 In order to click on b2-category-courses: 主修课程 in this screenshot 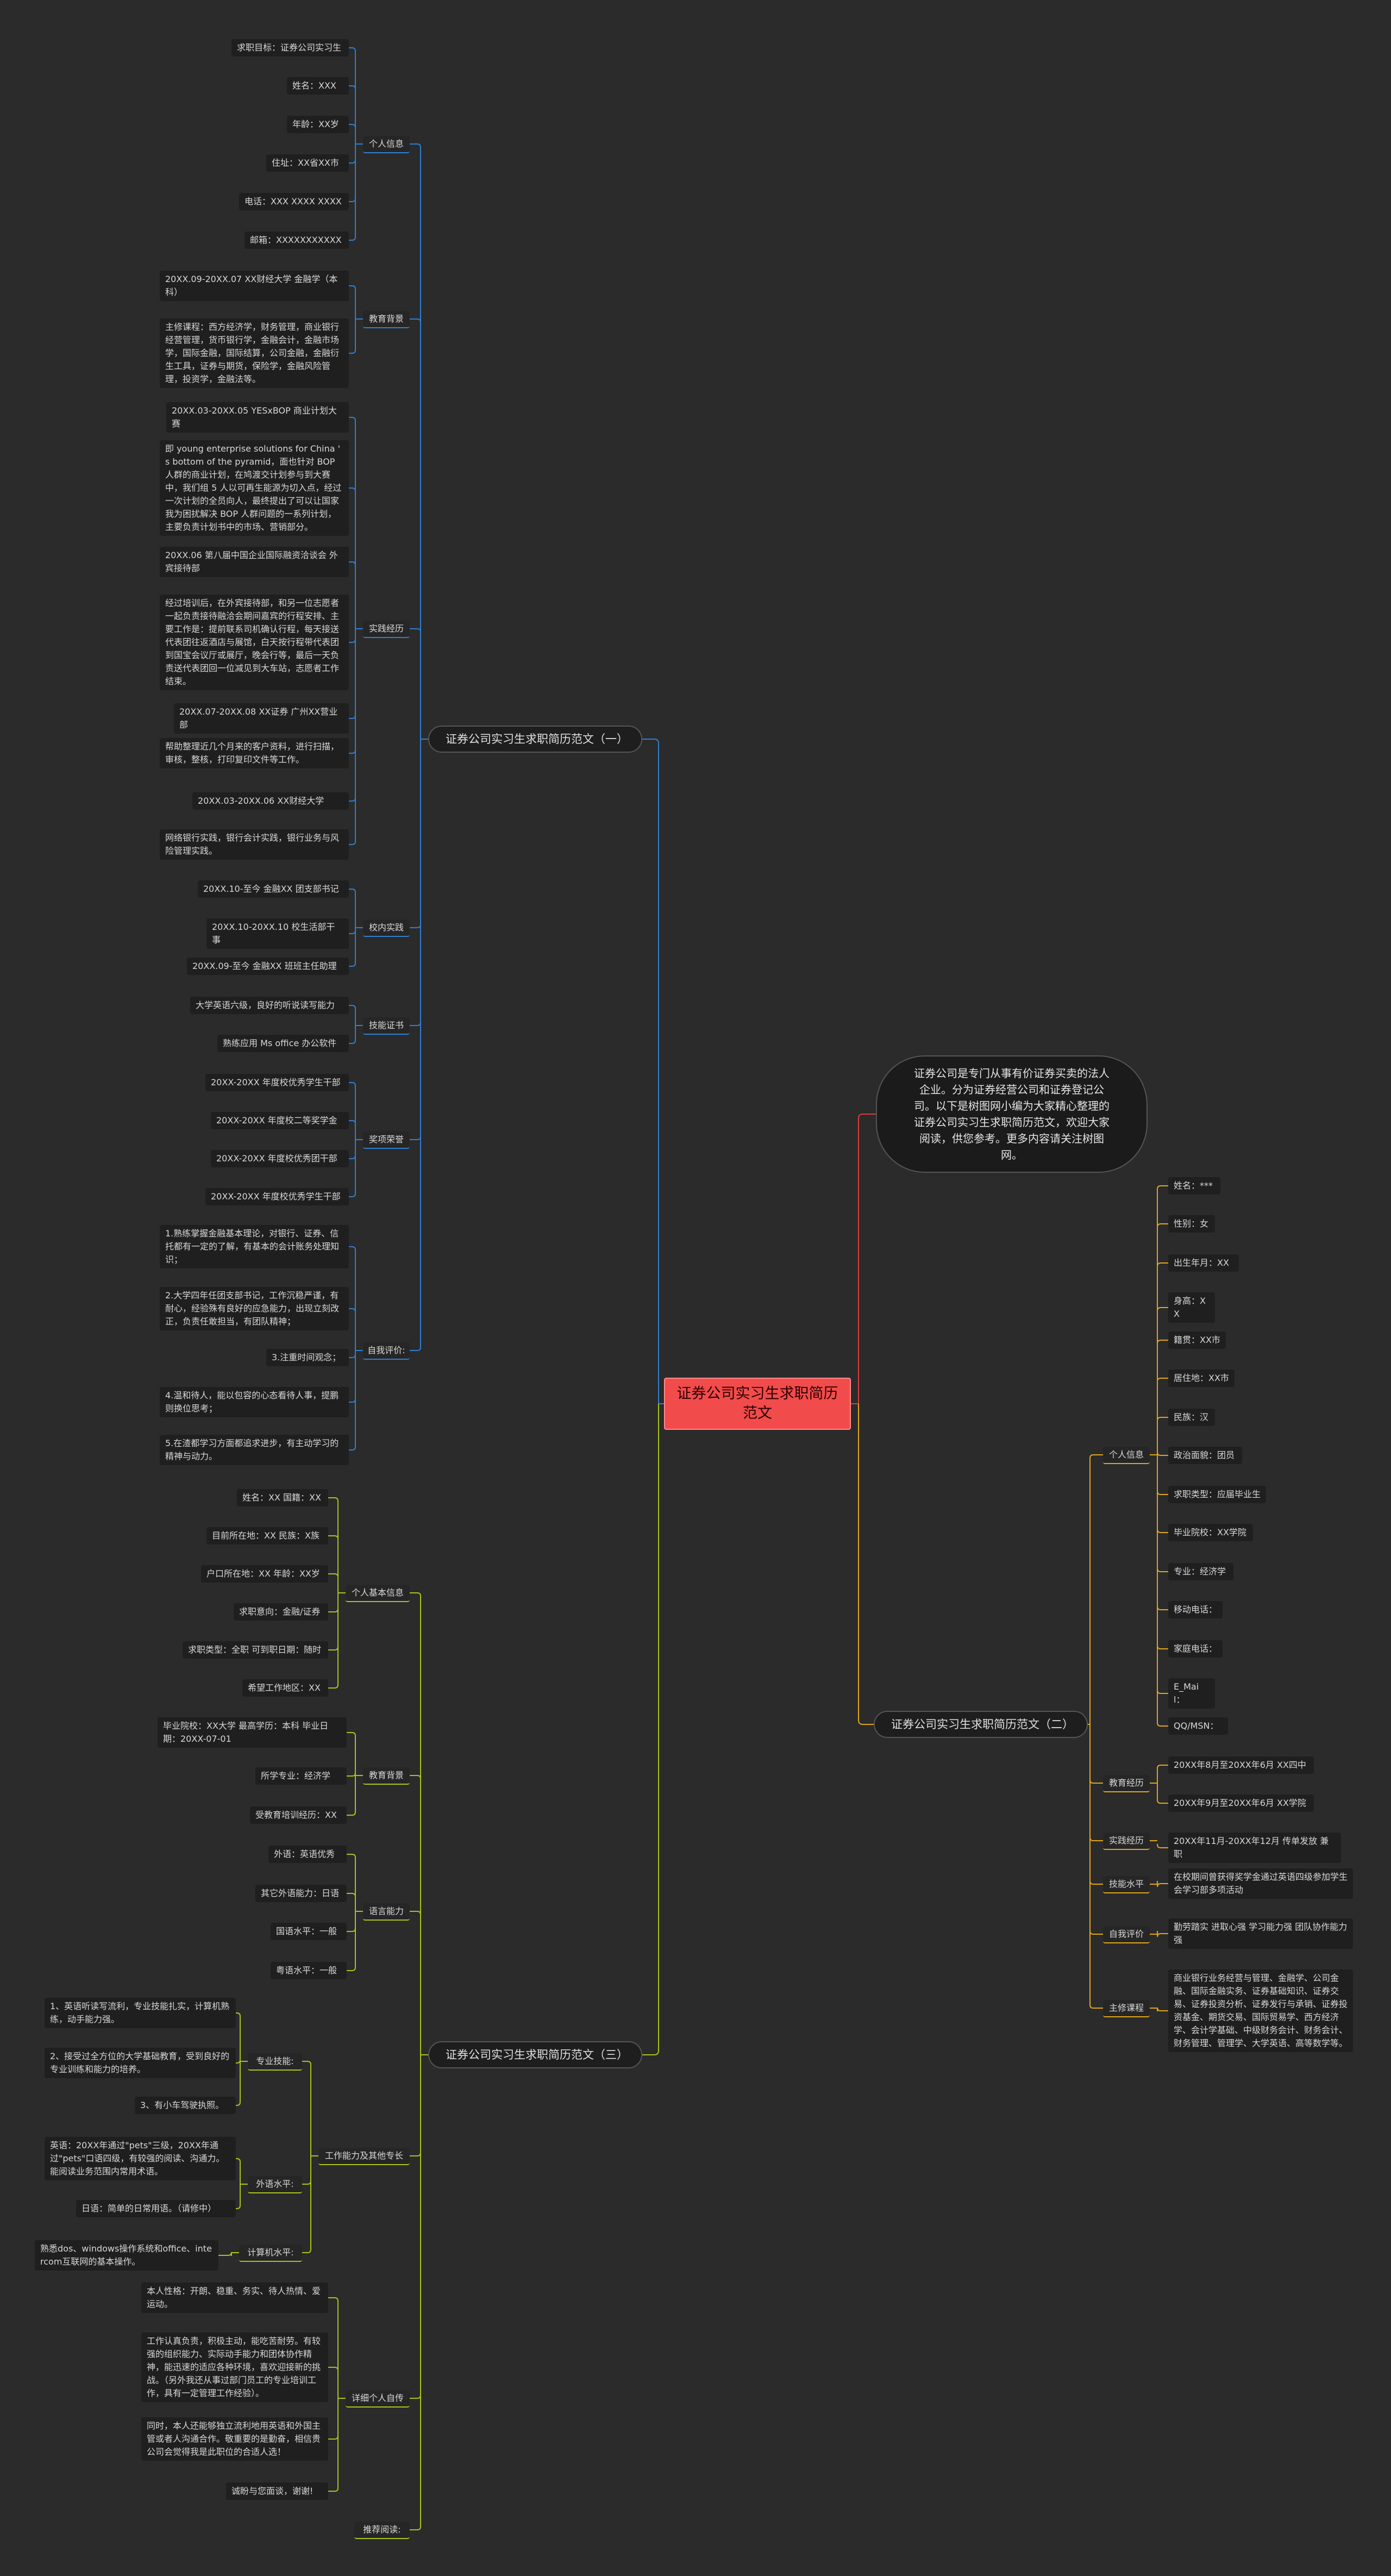, I will do `click(1126, 2008)`.